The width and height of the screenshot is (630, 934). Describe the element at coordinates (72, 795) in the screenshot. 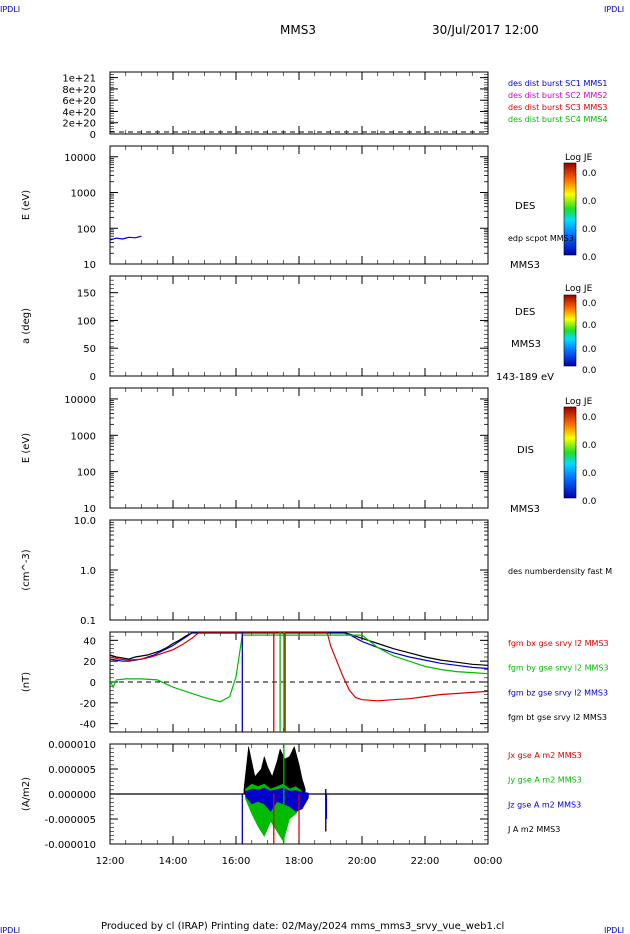

I see `y-tick-label: 0.000000` at that location.